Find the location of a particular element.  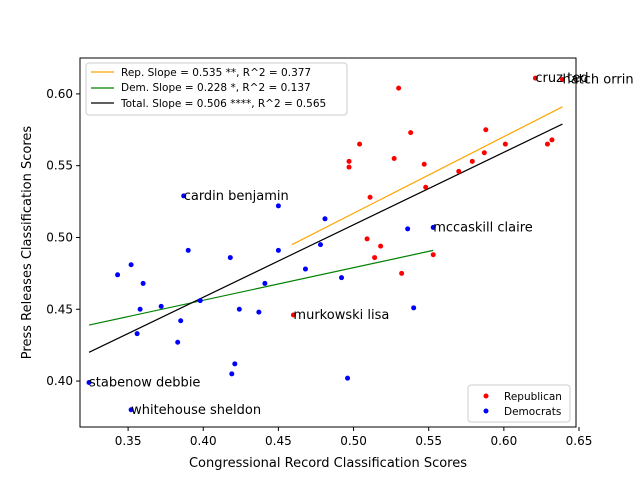

rep-fit-line is located at coordinates (427, 176).